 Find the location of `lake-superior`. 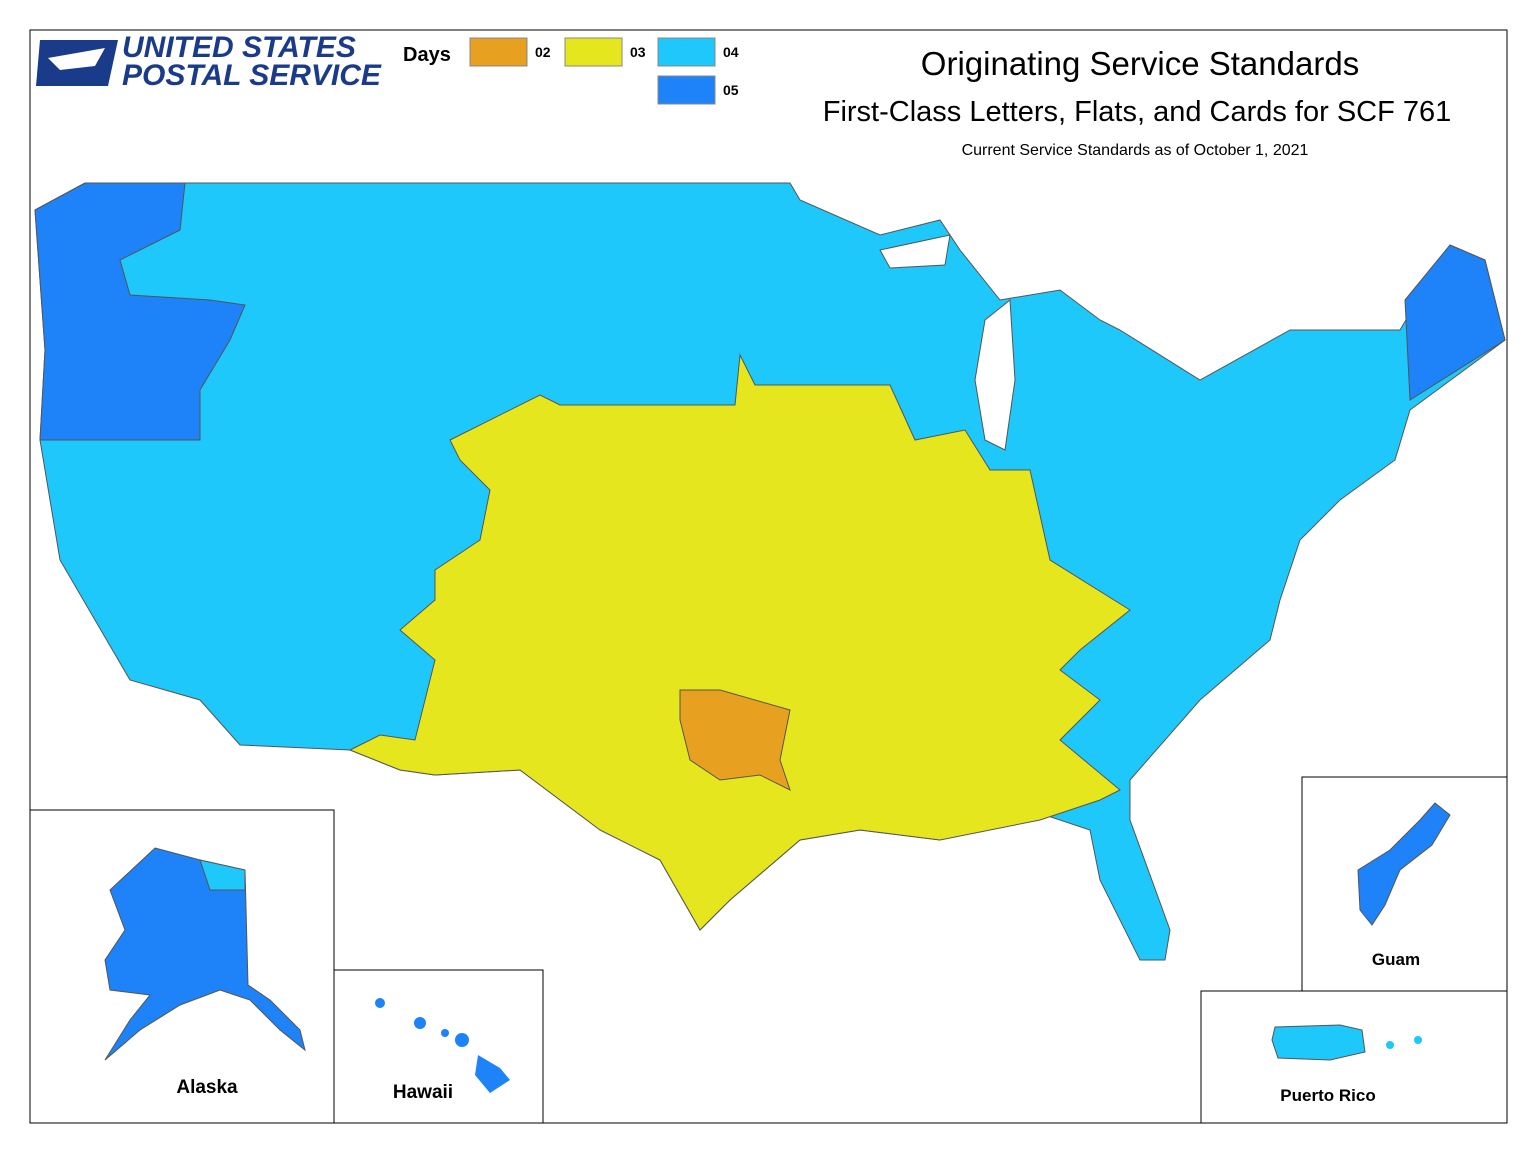

lake-superior is located at coordinates (915, 251).